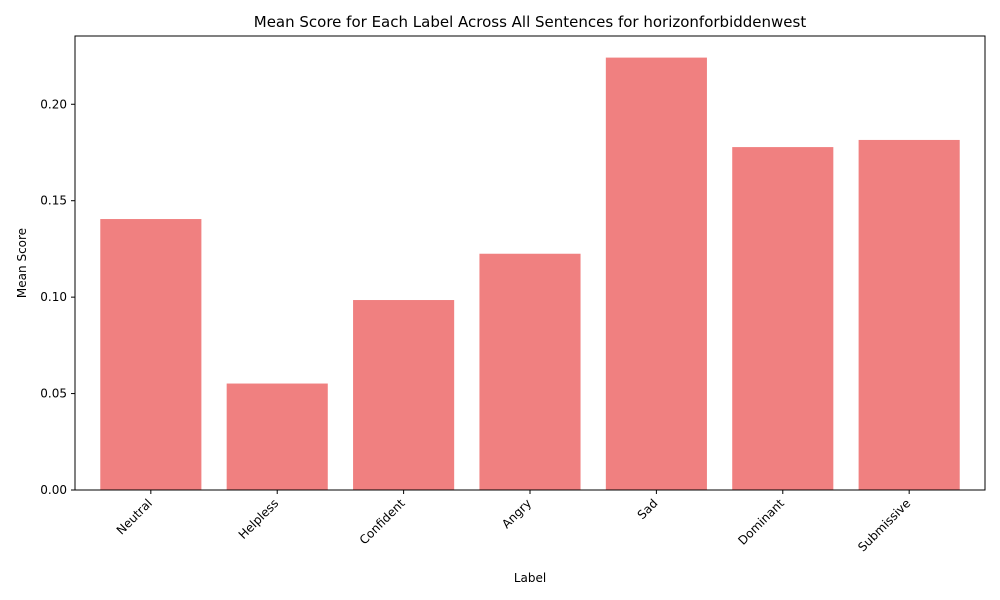  I want to click on bar-dominant, so click(783, 318).